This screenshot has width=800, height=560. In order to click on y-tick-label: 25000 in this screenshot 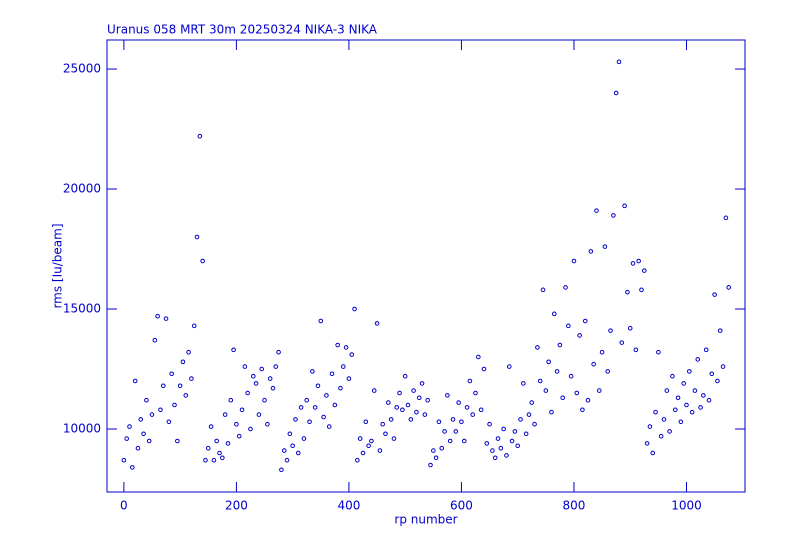, I will do `click(82, 69)`.